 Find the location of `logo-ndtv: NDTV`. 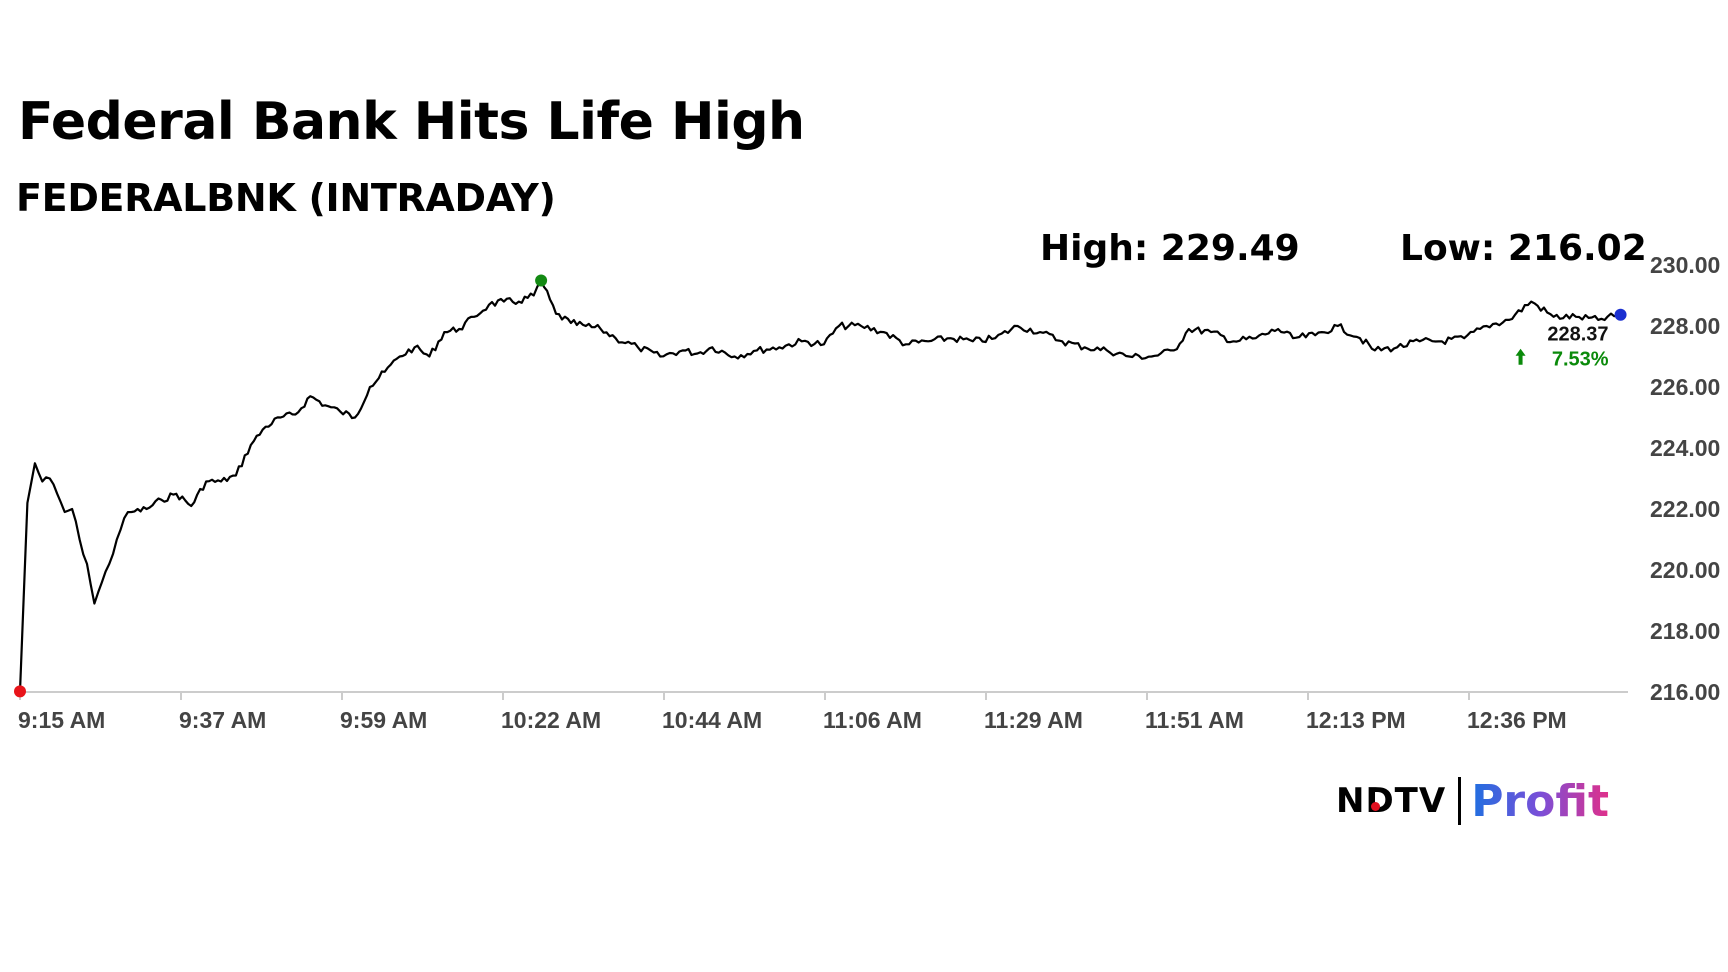

logo-ndtv: NDTV is located at coordinates (1391, 801).